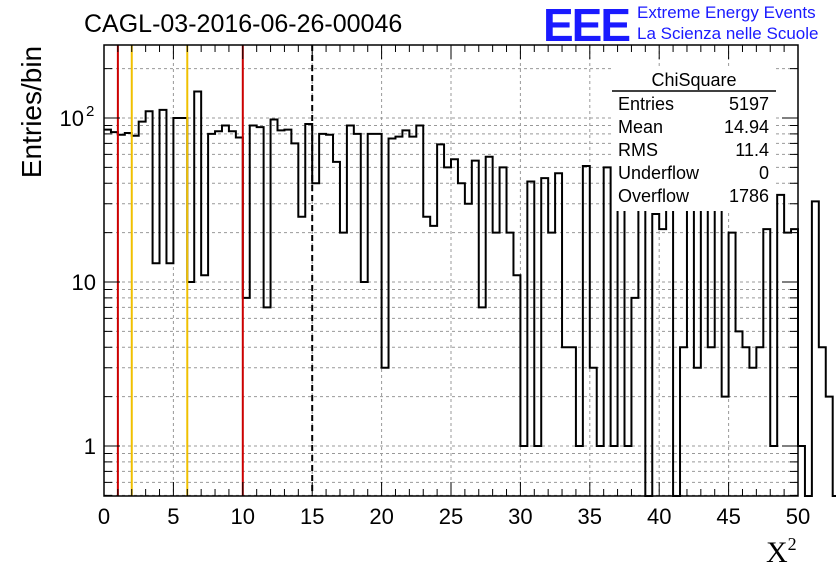 Image resolution: width=836 pixels, height=572 pixels. I want to click on stats-value: 1786, so click(749, 196).